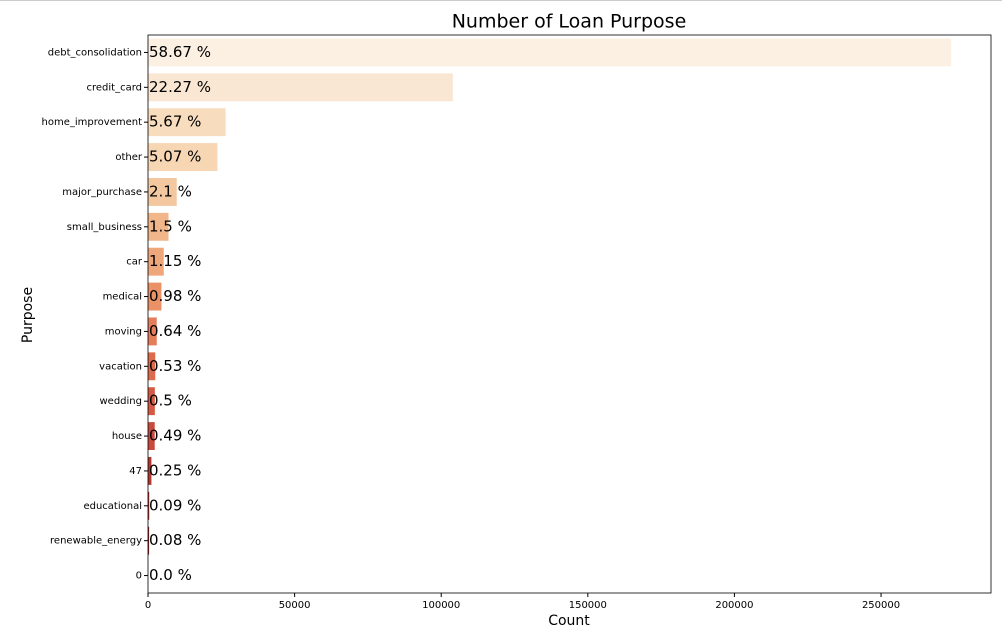  I want to click on x-tick-label: 0, so click(148, 605).